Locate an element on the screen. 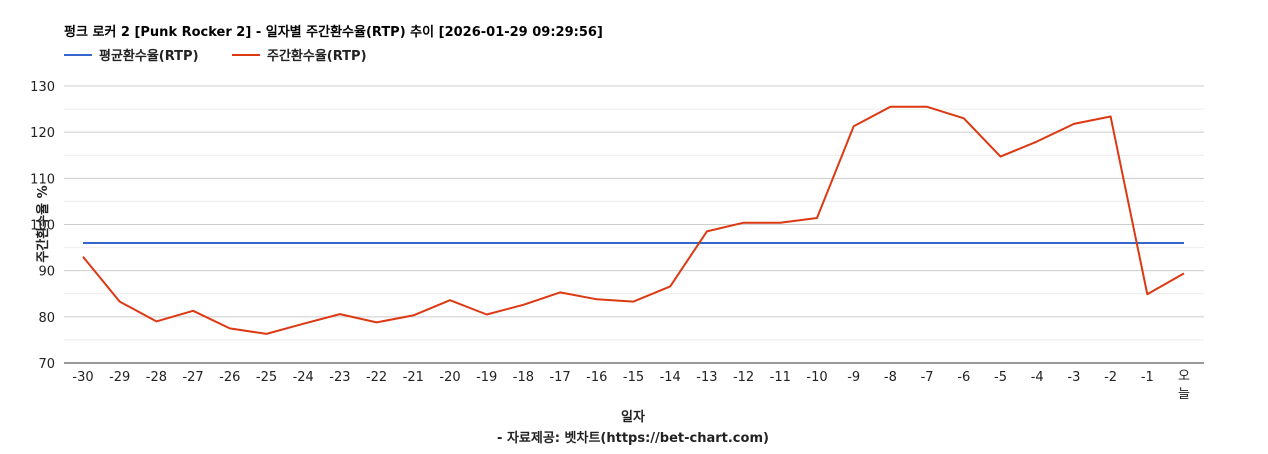  y-axis: 70 80 90 100 110 120 130 is located at coordinates (42, 226).